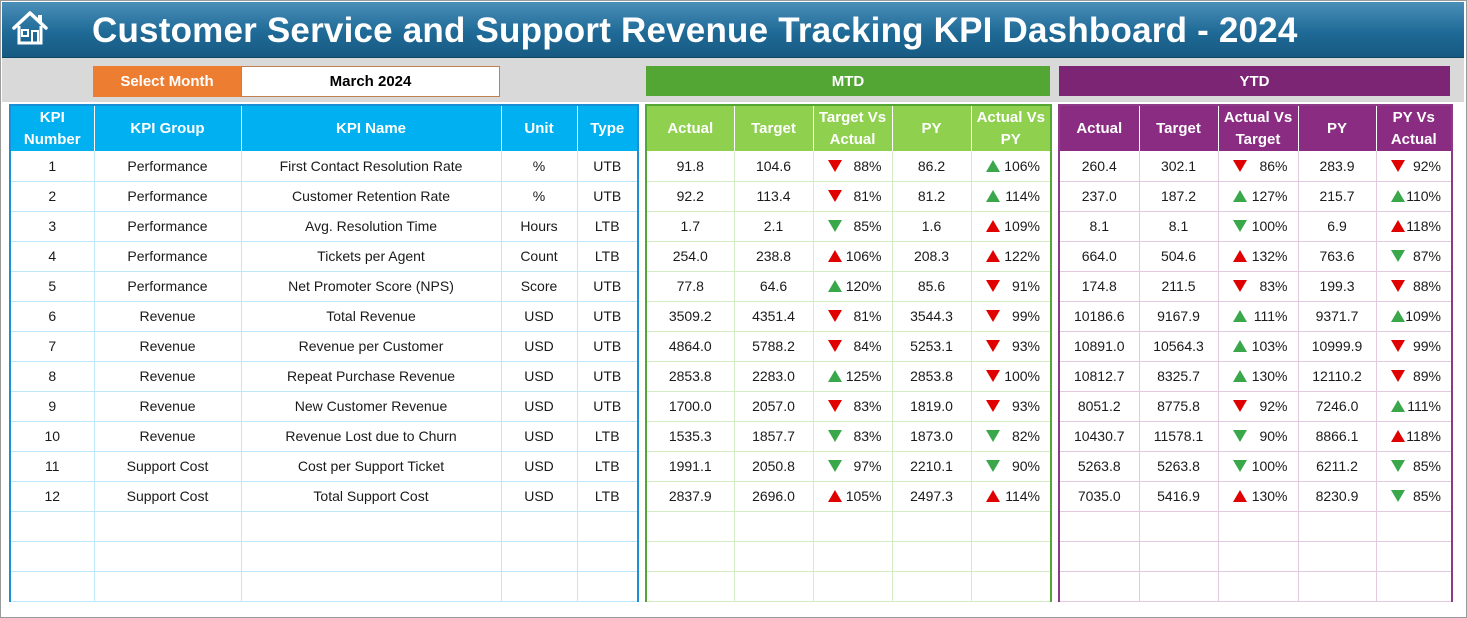 The width and height of the screenshot is (1467, 618). What do you see at coordinates (1179, 376) in the screenshot?
I see `ytd-target: 8325.7` at bounding box center [1179, 376].